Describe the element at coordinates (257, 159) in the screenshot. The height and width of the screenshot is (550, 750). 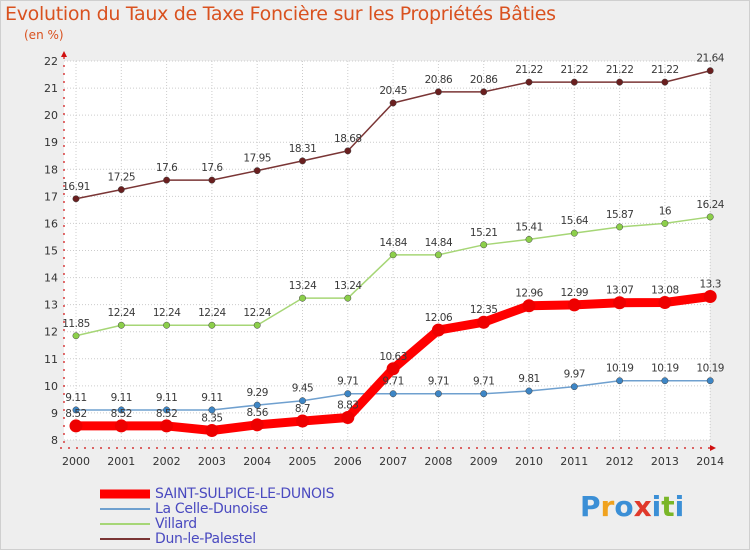
I see `data-label: 17.95` at that location.